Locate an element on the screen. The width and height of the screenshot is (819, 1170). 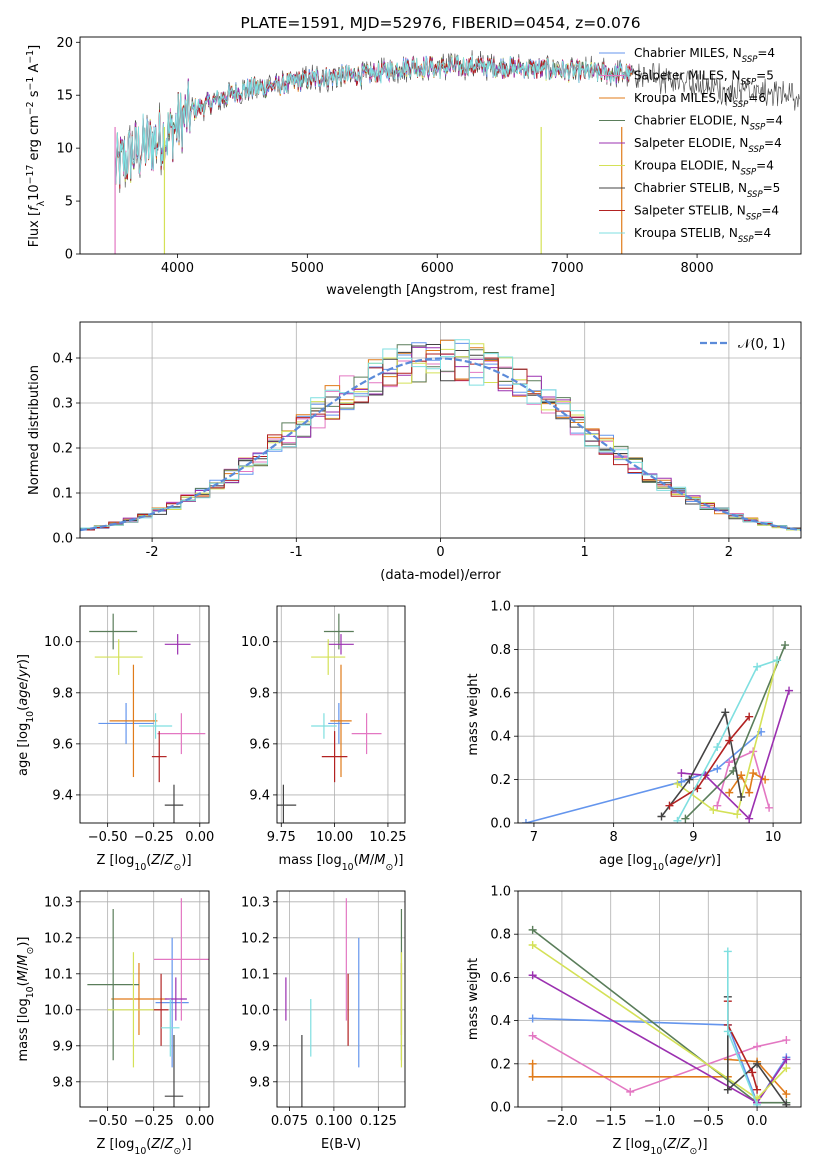
x-tick-label: 9.75 is located at coordinates (281, 837).